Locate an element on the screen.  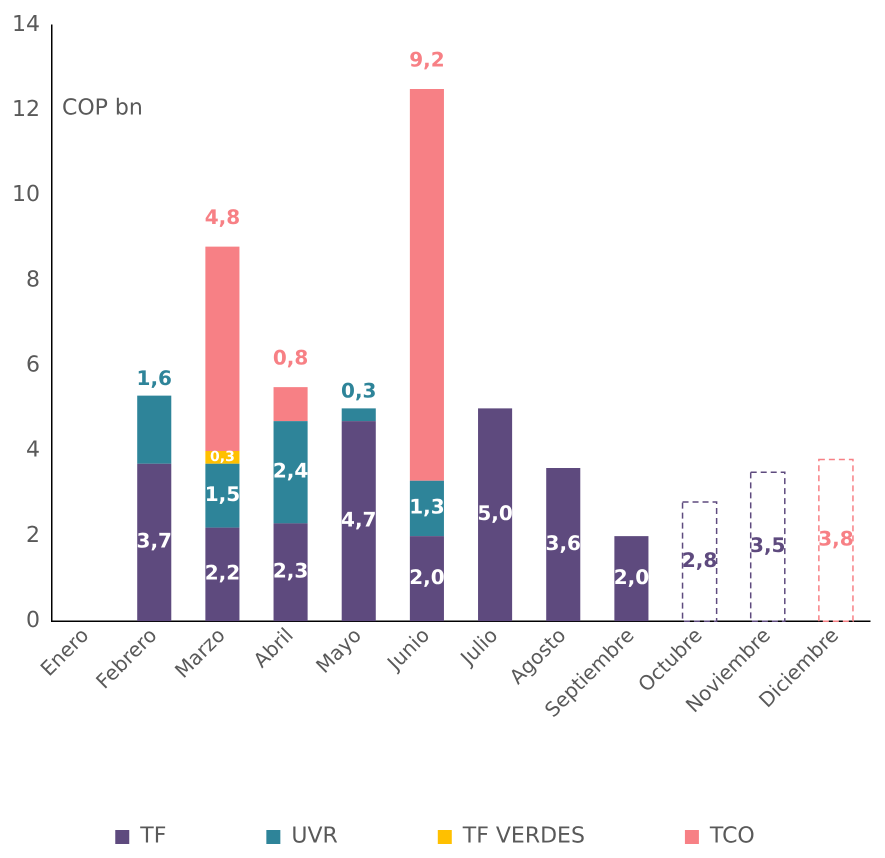
data-label: 5,0 is located at coordinates (495, 513).